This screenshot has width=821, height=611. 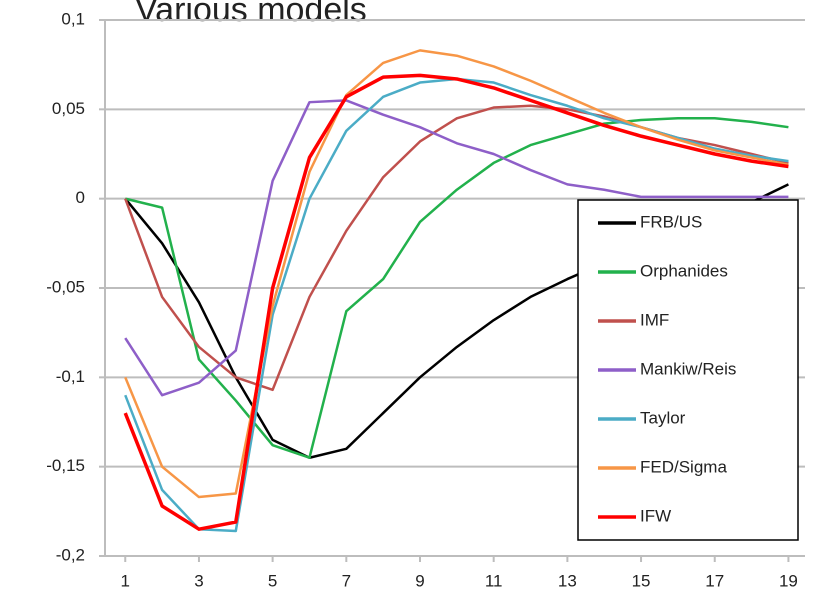 I want to click on y-tick-label: 0,1, so click(x=73, y=18).